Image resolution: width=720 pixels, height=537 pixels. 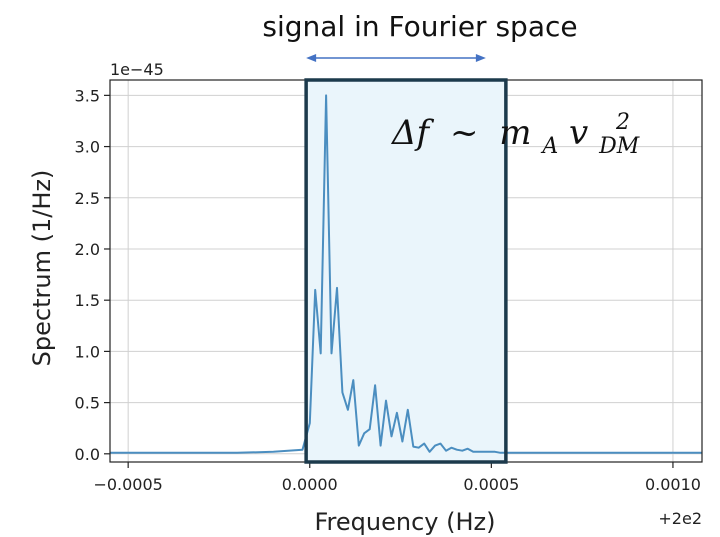 What do you see at coordinates (491, 484) in the screenshot?
I see `x-tick-label: 0.0005` at bounding box center [491, 484].